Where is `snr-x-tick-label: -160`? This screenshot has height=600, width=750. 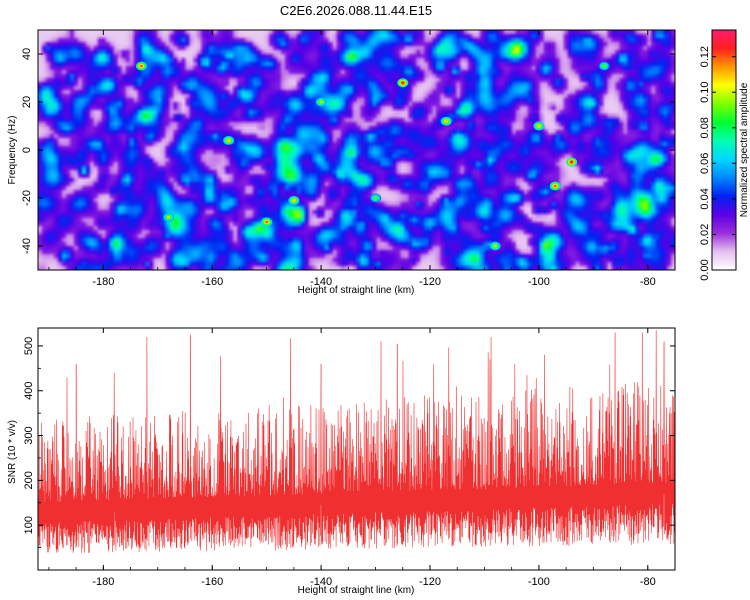
snr-x-tick-label: -160 is located at coordinates (212, 582).